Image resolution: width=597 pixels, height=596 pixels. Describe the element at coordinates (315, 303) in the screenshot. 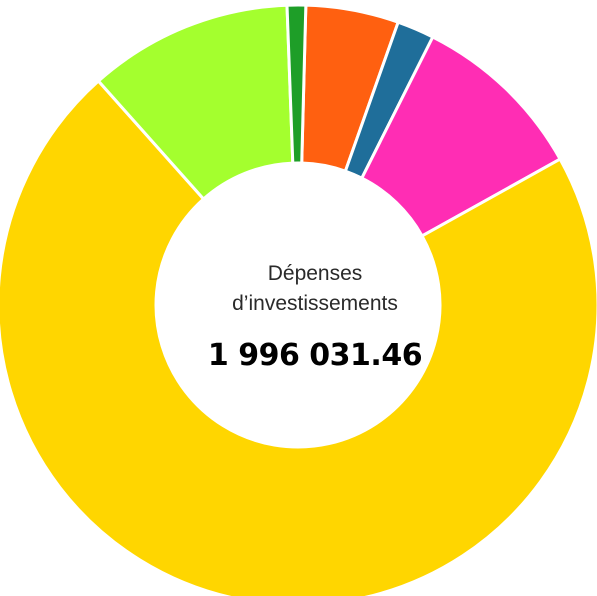

I see `center-label-line2: d’investissements` at that location.